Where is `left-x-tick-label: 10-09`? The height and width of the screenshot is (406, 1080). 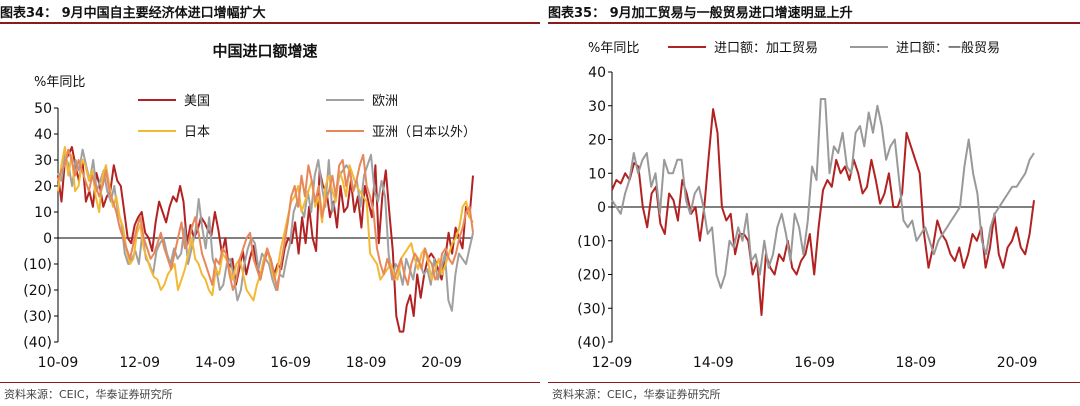
left-x-tick-label: 10-09 is located at coordinates (58, 363).